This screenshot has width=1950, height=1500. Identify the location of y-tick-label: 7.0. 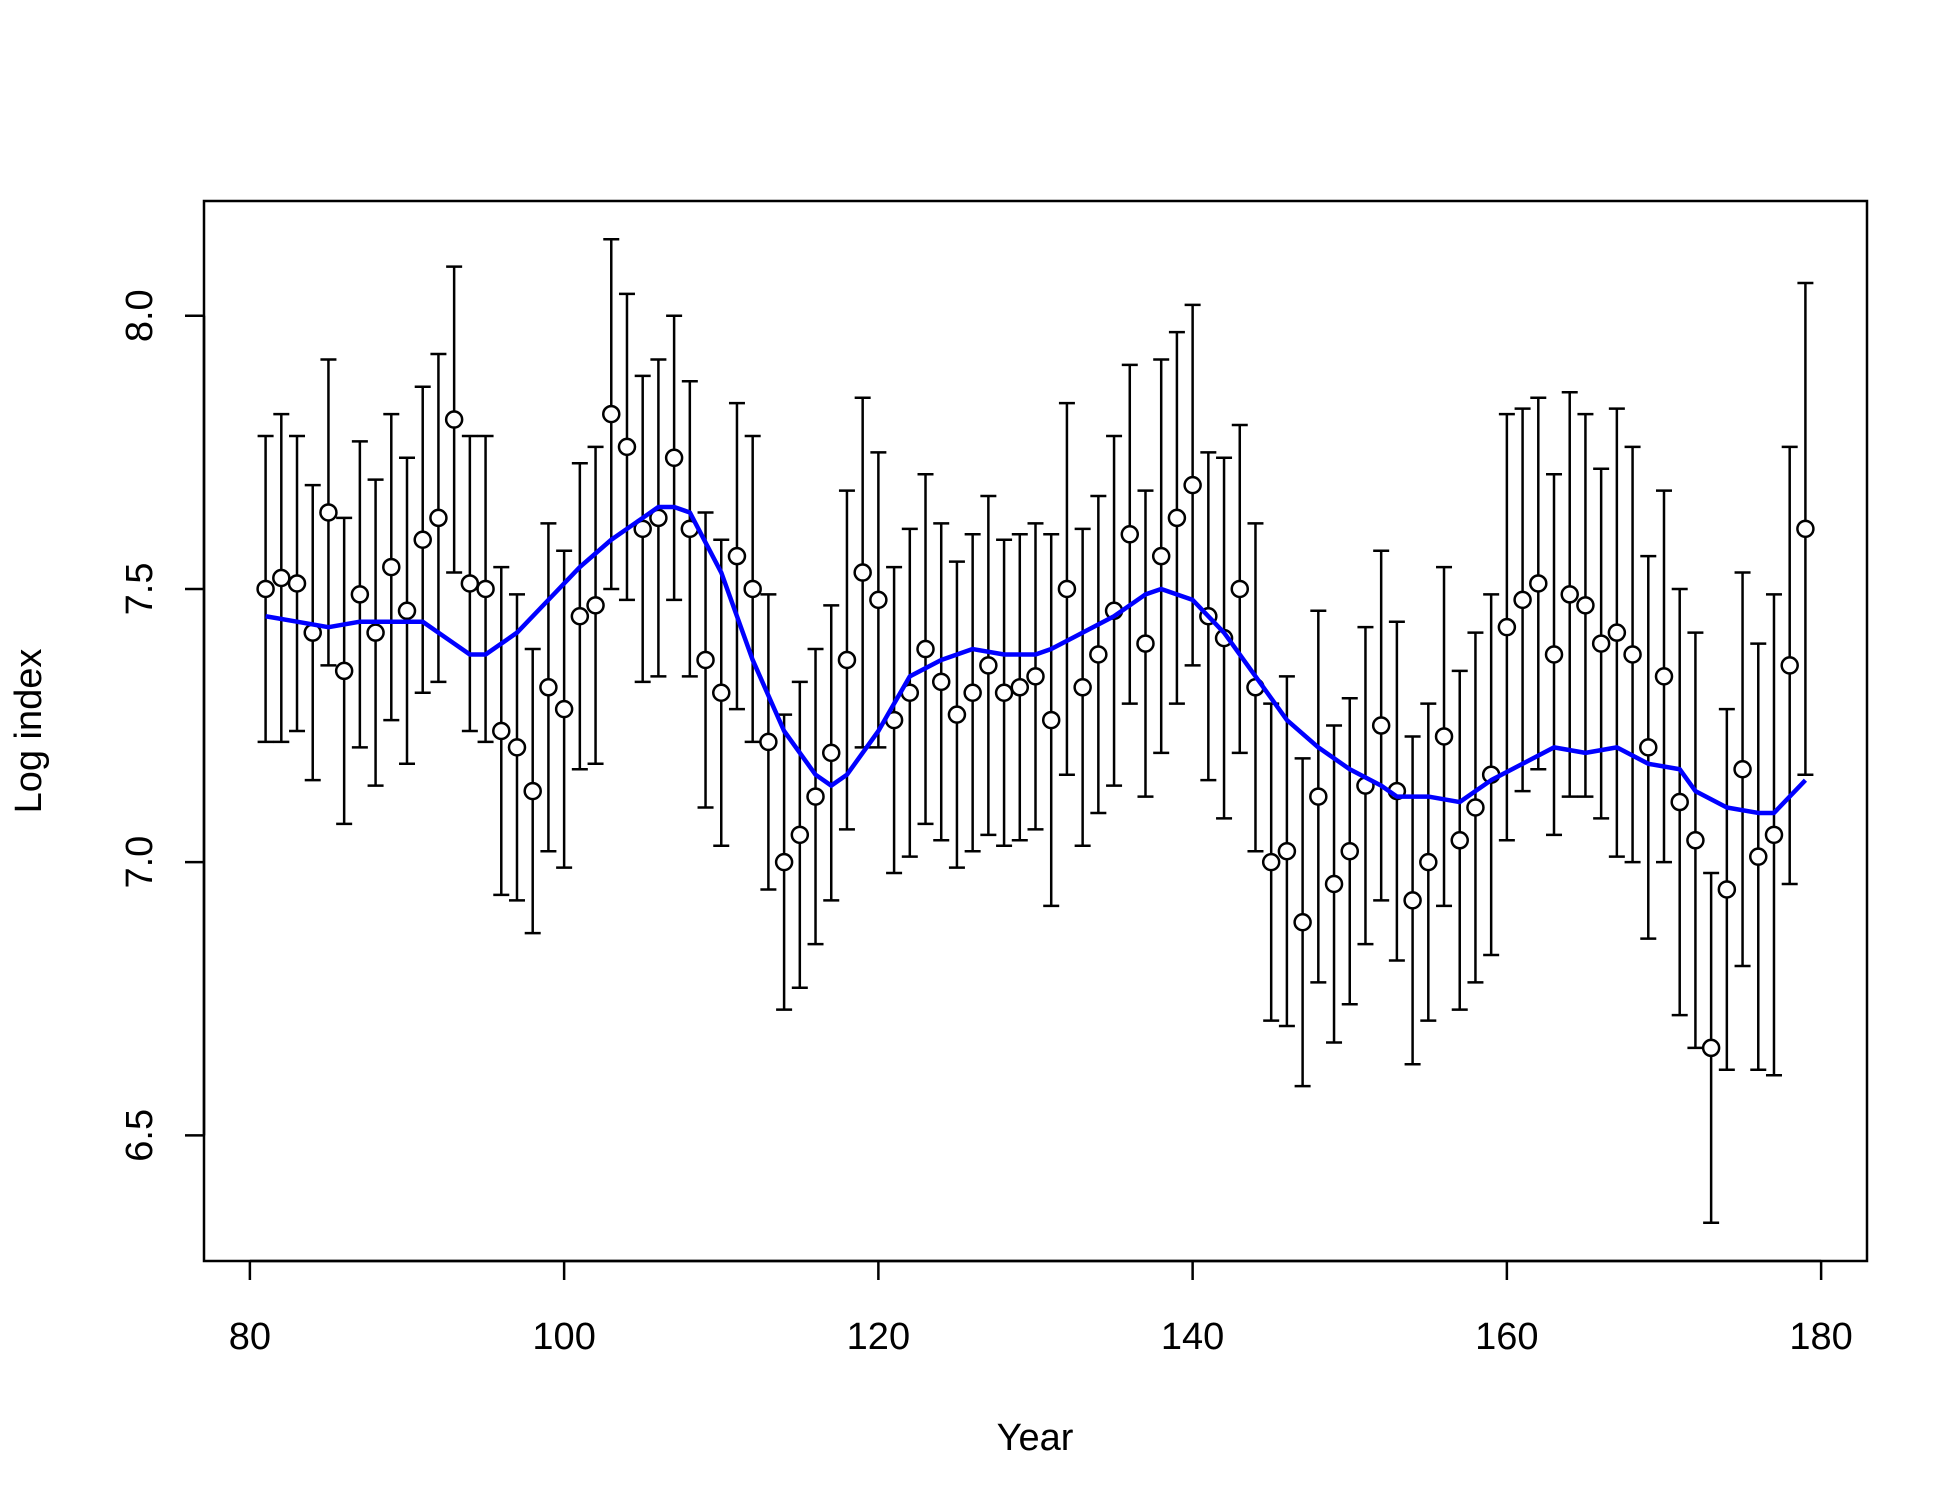
(140, 862).